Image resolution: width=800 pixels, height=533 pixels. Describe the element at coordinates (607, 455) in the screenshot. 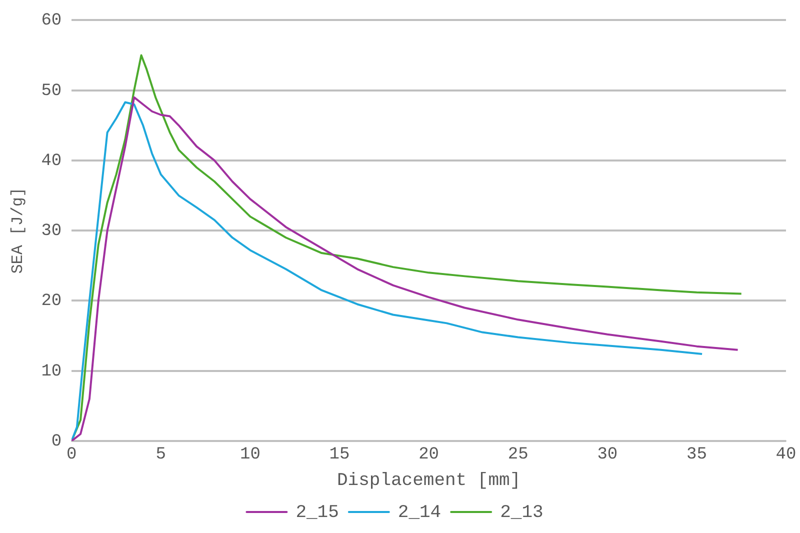

I see `x-tick-label: 30` at that location.